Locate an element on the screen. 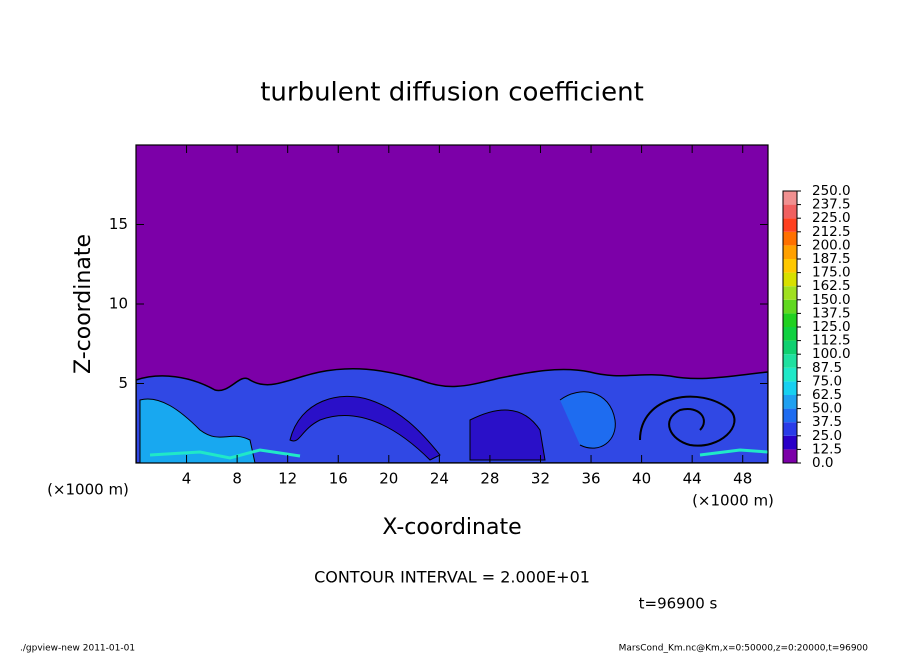 The width and height of the screenshot is (904, 654). colorbar-label: 100.0 is located at coordinates (831, 354).